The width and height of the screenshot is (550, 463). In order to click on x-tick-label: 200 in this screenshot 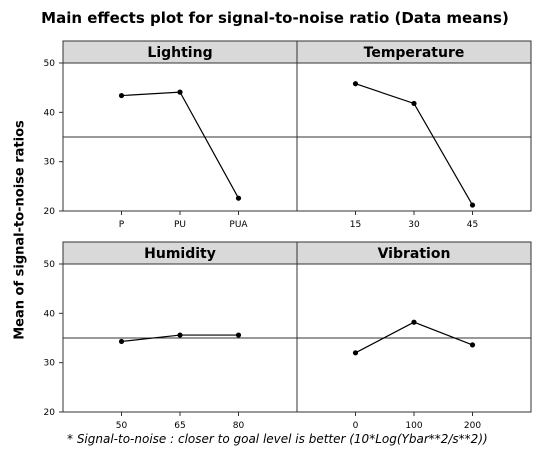, I will do `click(472, 426)`.